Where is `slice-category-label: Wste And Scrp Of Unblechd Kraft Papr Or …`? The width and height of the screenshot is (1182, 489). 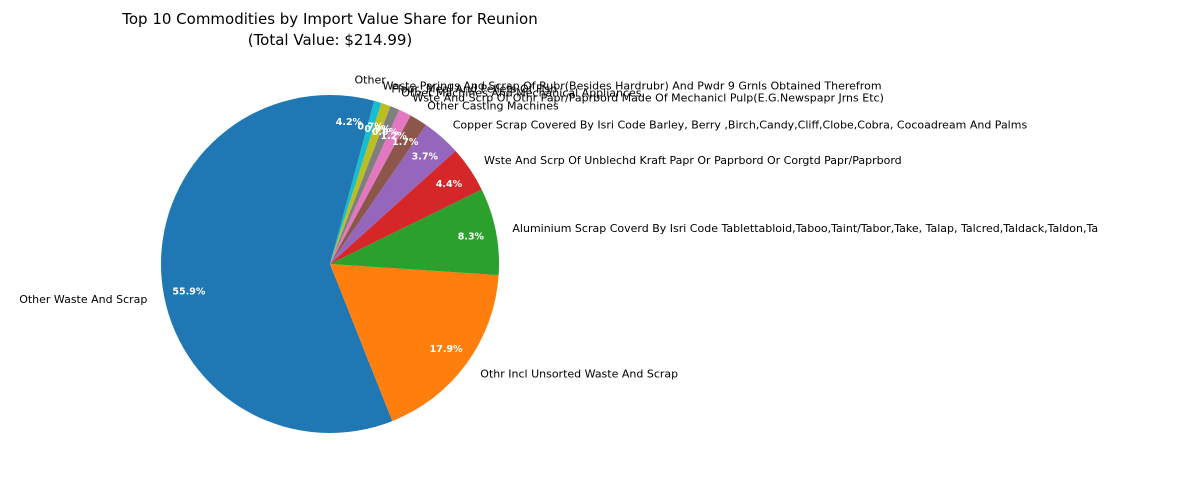
slice-category-label: Wste And Scrp Of Unblechd Kraft Papr Or … is located at coordinates (693, 160).